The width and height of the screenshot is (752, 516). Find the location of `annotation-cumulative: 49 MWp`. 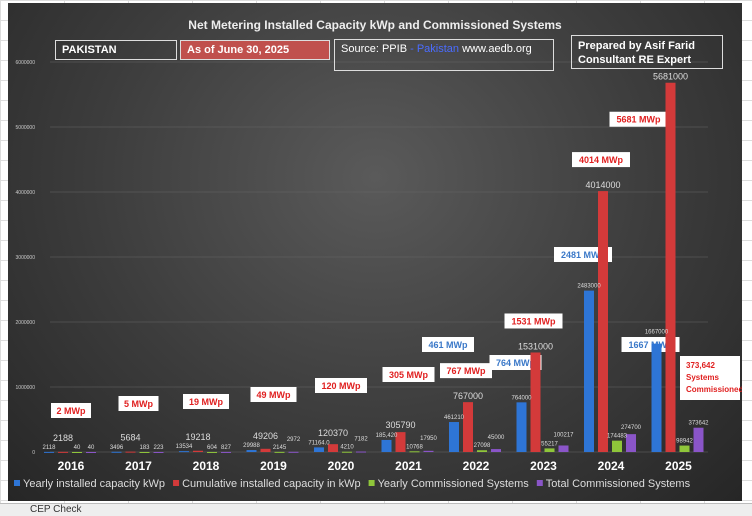

annotation-cumulative: 49 MWp is located at coordinates (273, 395).